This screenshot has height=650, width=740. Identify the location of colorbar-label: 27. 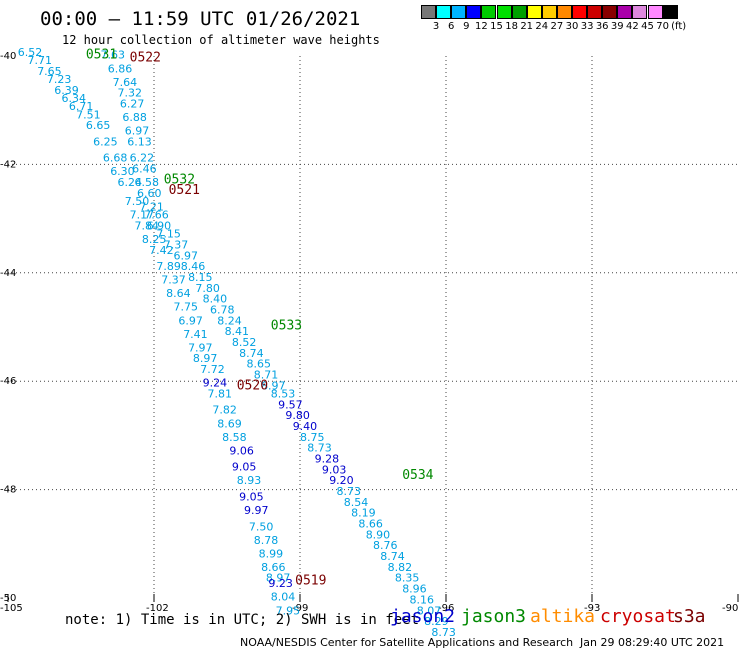
(557, 26).